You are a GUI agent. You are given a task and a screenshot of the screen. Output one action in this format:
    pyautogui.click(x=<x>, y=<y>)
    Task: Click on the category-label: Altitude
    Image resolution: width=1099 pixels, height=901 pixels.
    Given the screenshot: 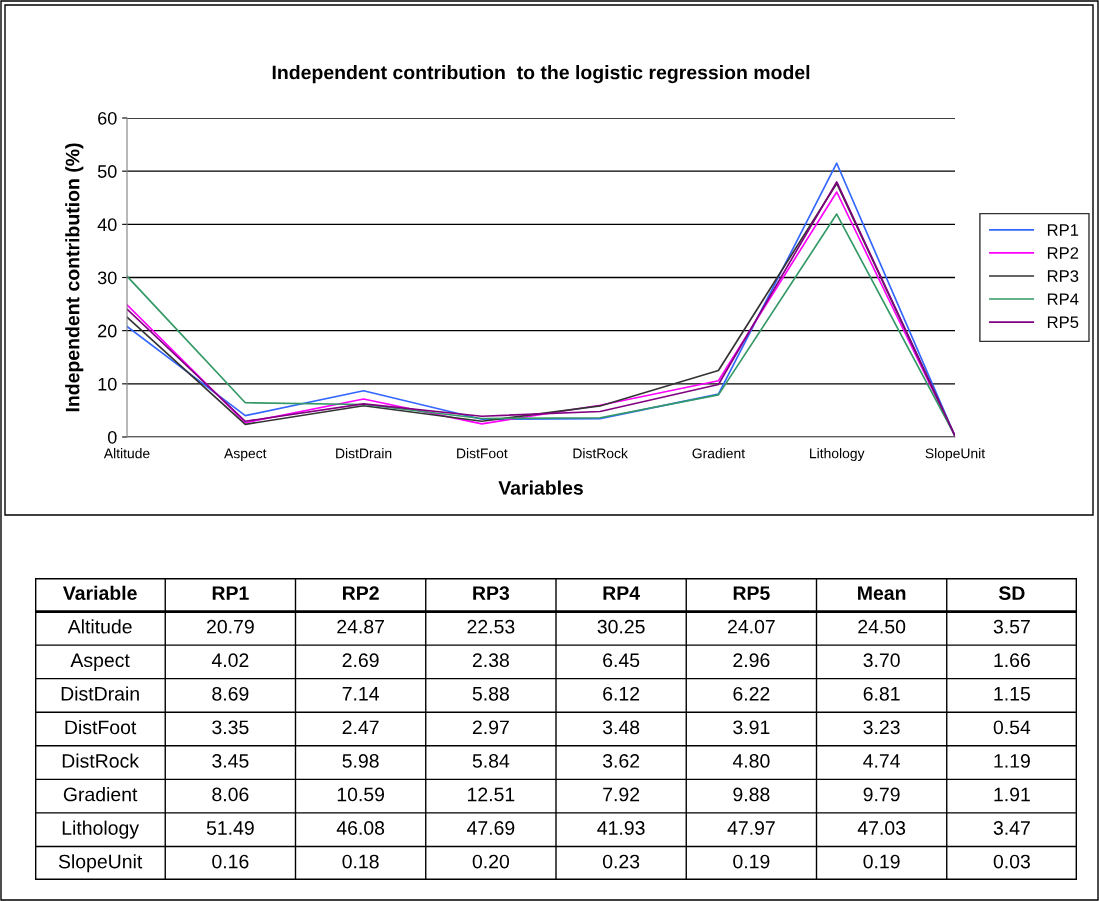 What is the action you would take?
    pyautogui.click(x=99, y=626)
    